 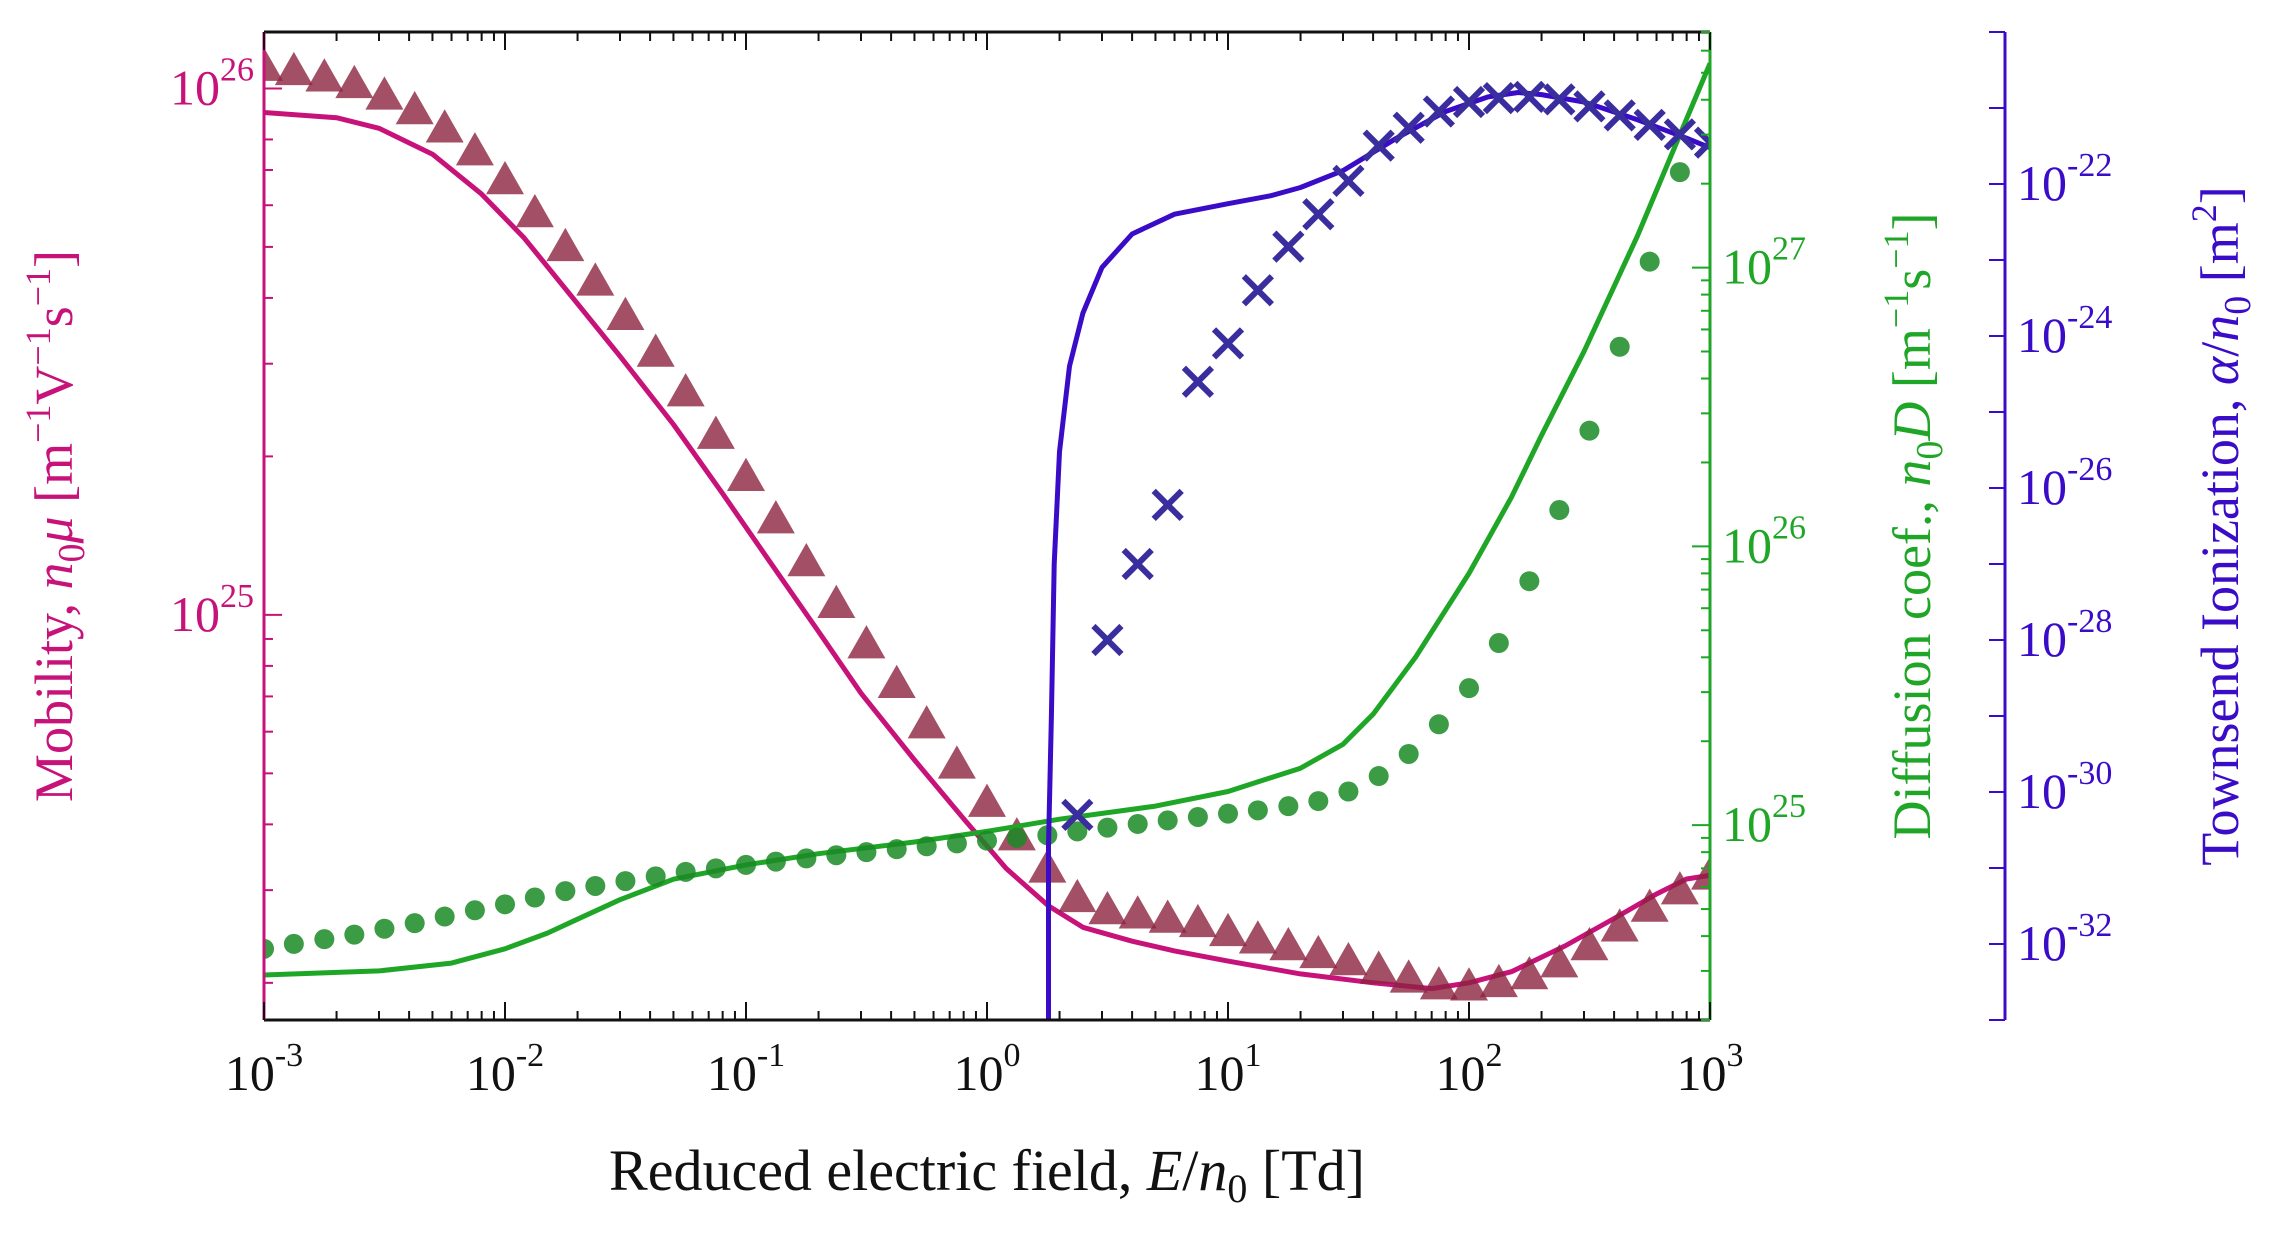 What do you see at coordinates (237, 69) in the screenshot?
I see `mobility-tick-label-exponent: 26` at bounding box center [237, 69].